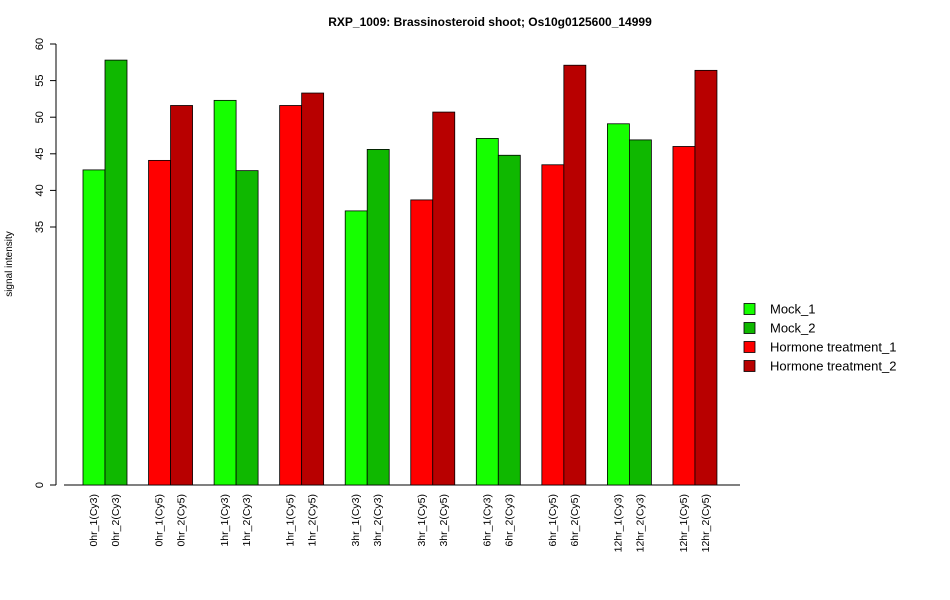  Describe the element at coordinates (225, 520) in the screenshot. I see `x-tick-label: 1hr_1(Cy3)` at that location.